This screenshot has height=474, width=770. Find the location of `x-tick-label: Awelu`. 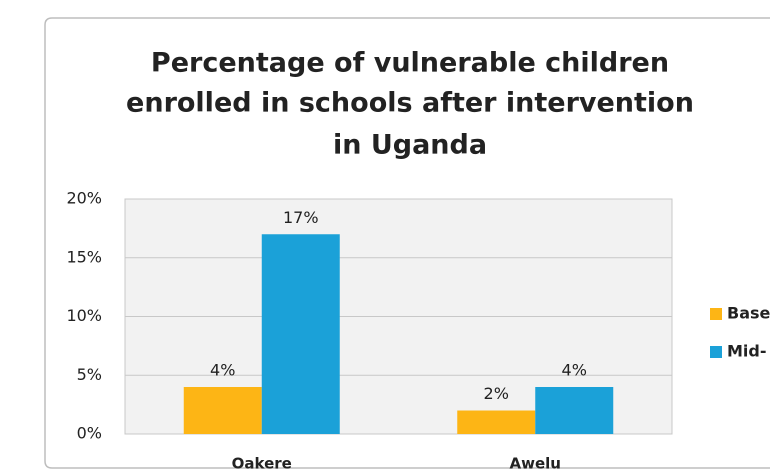

x-tick-label: Awelu is located at coordinates (535, 464).